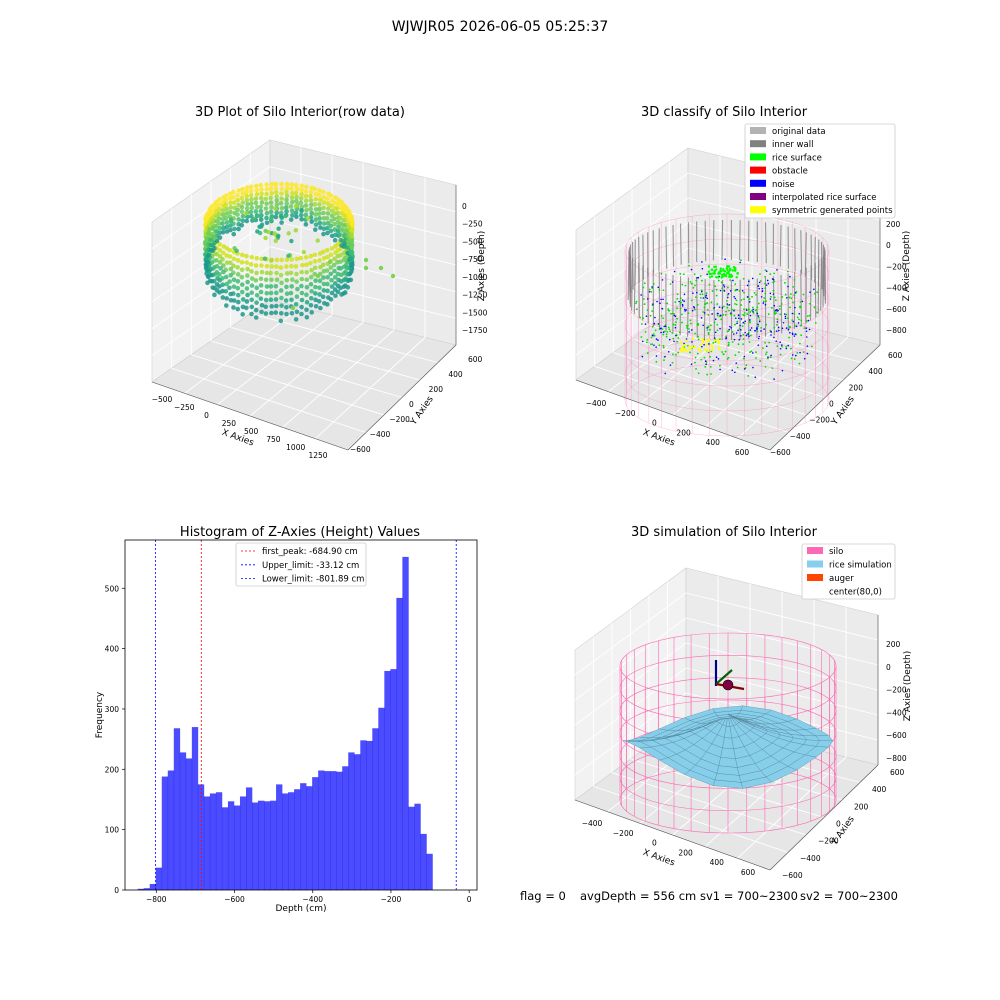 Image resolution: width=1000 pixels, height=1000 pixels. Describe the element at coordinates (639, 259) in the screenshot. I see `inner-wall-point` at that location.